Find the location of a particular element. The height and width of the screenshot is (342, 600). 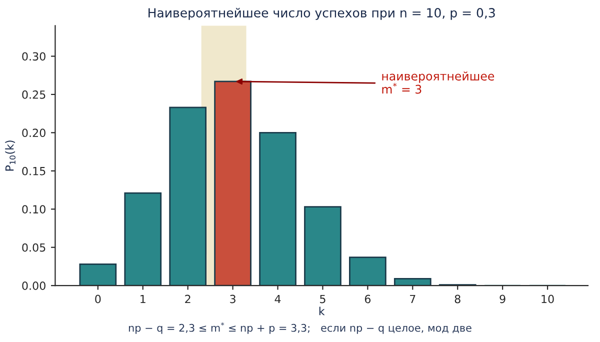

x-axis-title: k is located at coordinates (322, 311).